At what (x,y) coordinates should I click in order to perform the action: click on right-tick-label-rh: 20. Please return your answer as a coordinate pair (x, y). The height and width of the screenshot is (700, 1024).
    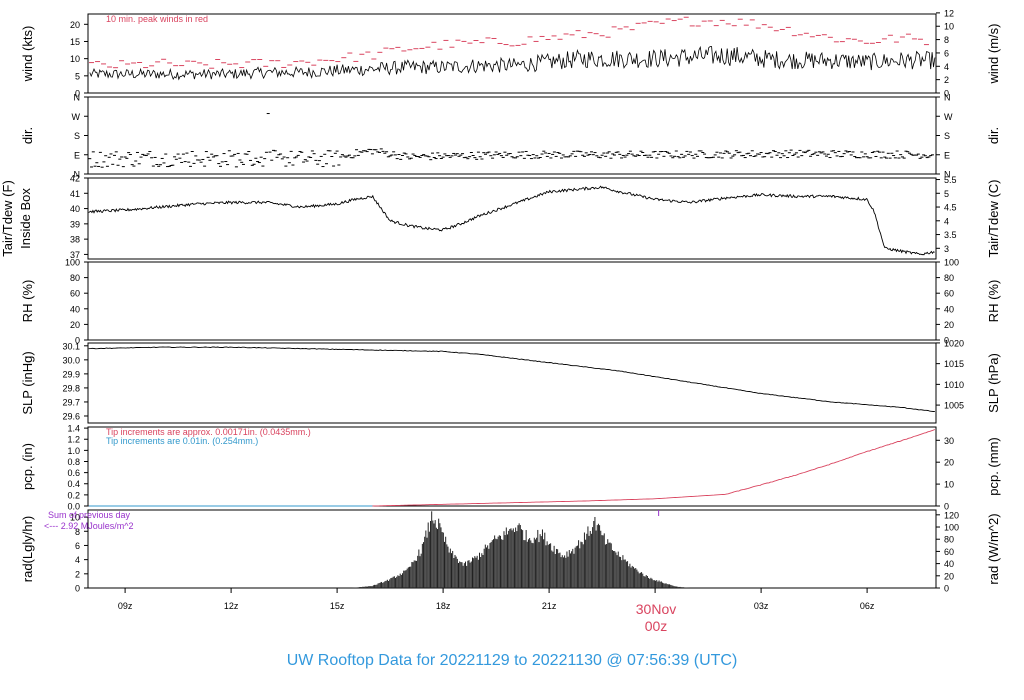
    Looking at the image, I should click on (949, 325).